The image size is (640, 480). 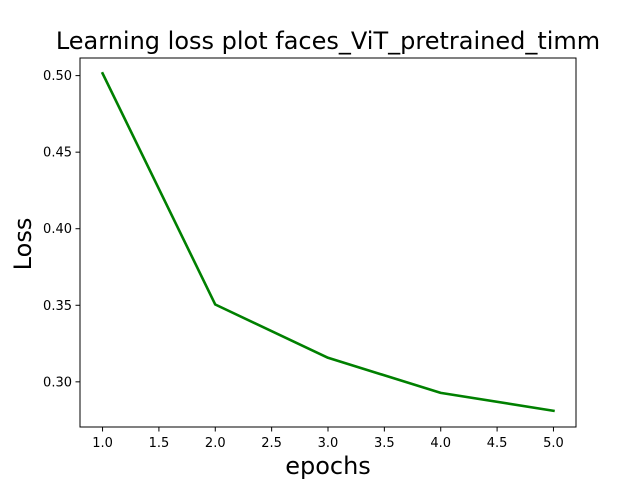 What do you see at coordinates (215, 443) in the screenshot?
I see `x-tick-label: 2.0` at bounding box center [215, 443].